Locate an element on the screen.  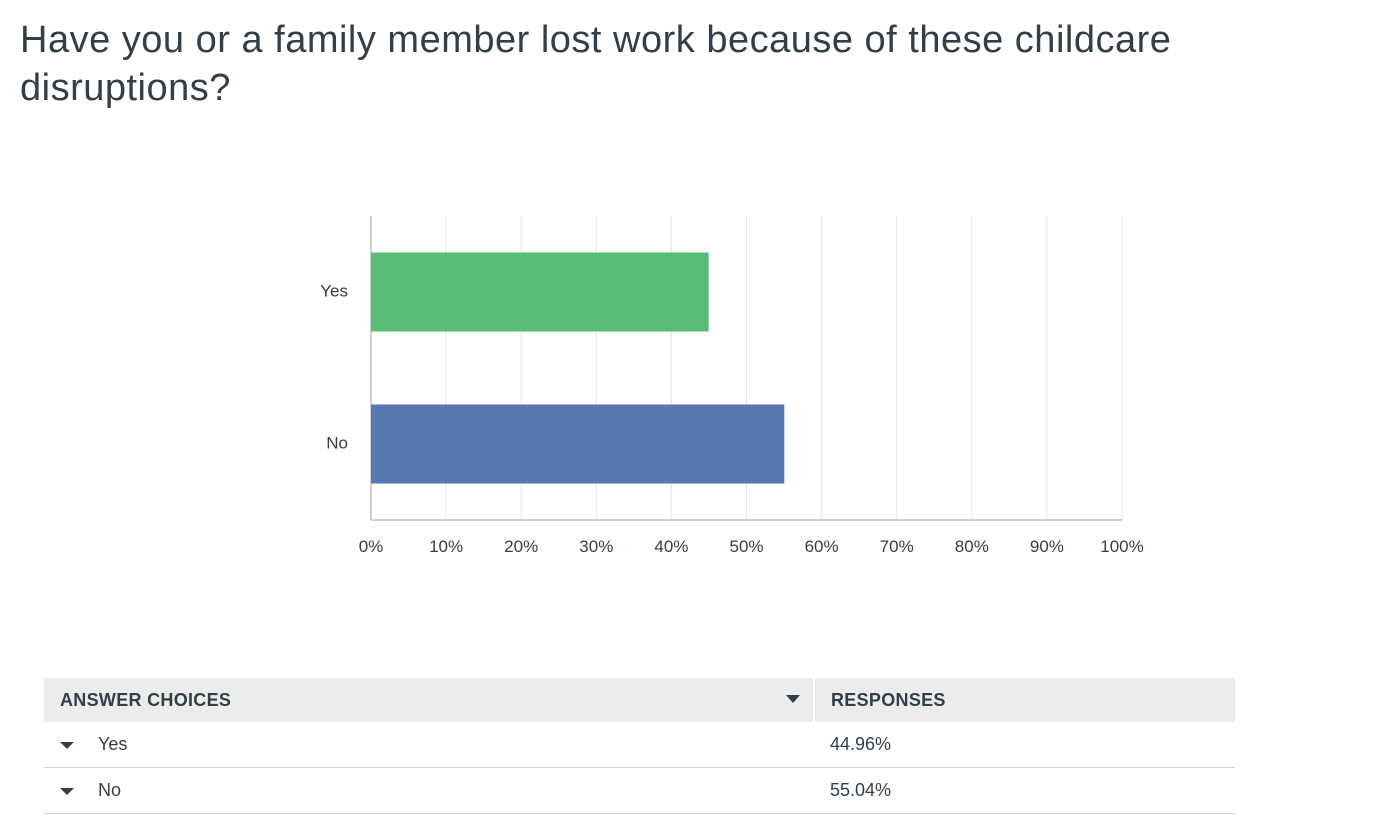
table-header-row: ANSWER CHOICES RESPONSES is located at coordinates (639, 700).